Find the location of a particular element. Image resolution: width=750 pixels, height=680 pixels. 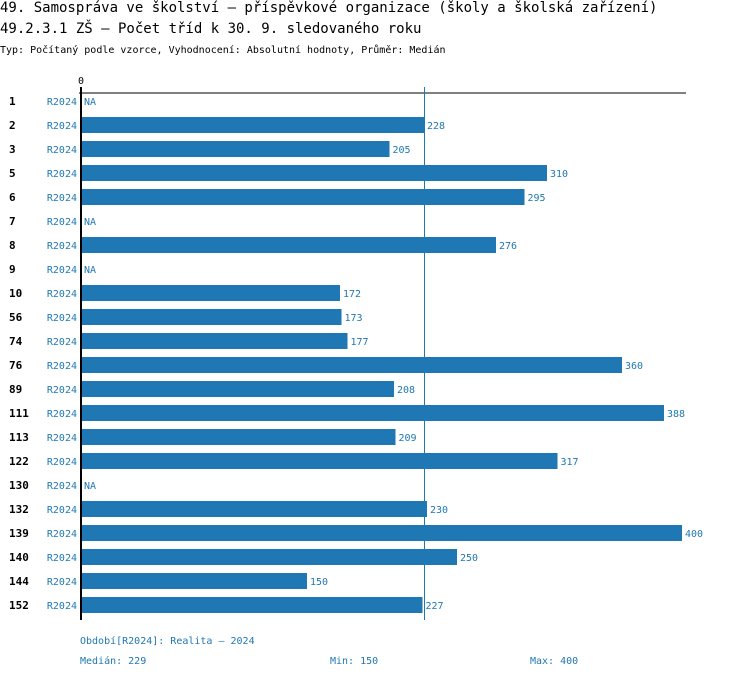

category-label: 144 is located at coordinates (19, 581).